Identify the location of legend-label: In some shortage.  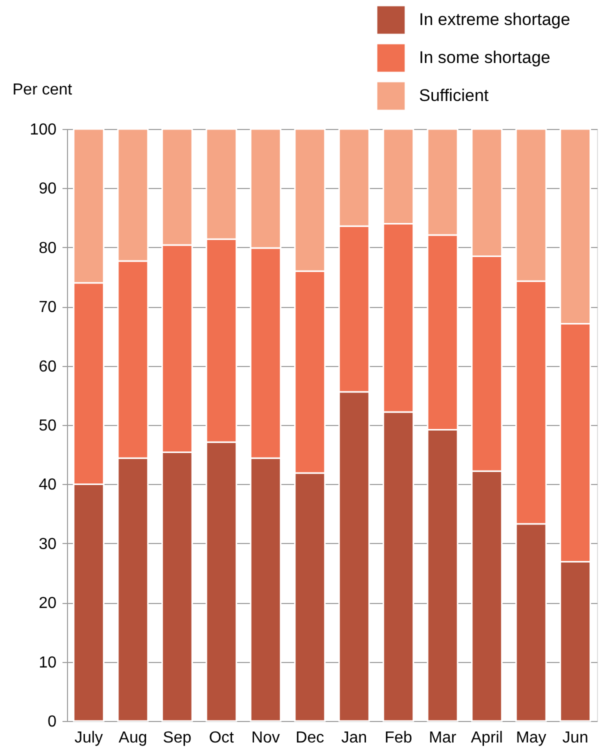
(484, 57).